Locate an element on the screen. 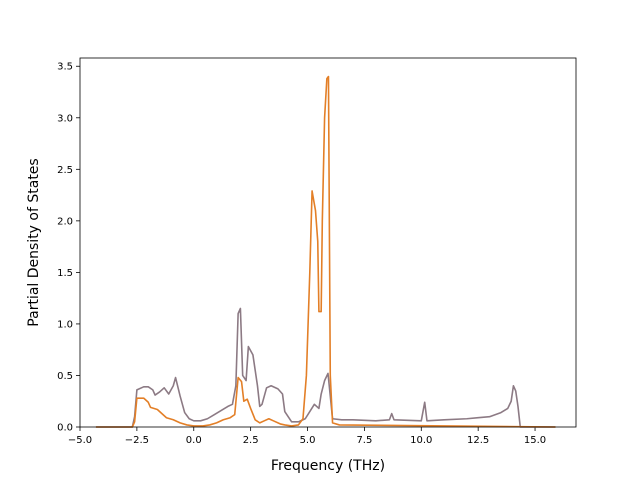  x-tick-label: 0.0 is located at coordinates (194, 440).